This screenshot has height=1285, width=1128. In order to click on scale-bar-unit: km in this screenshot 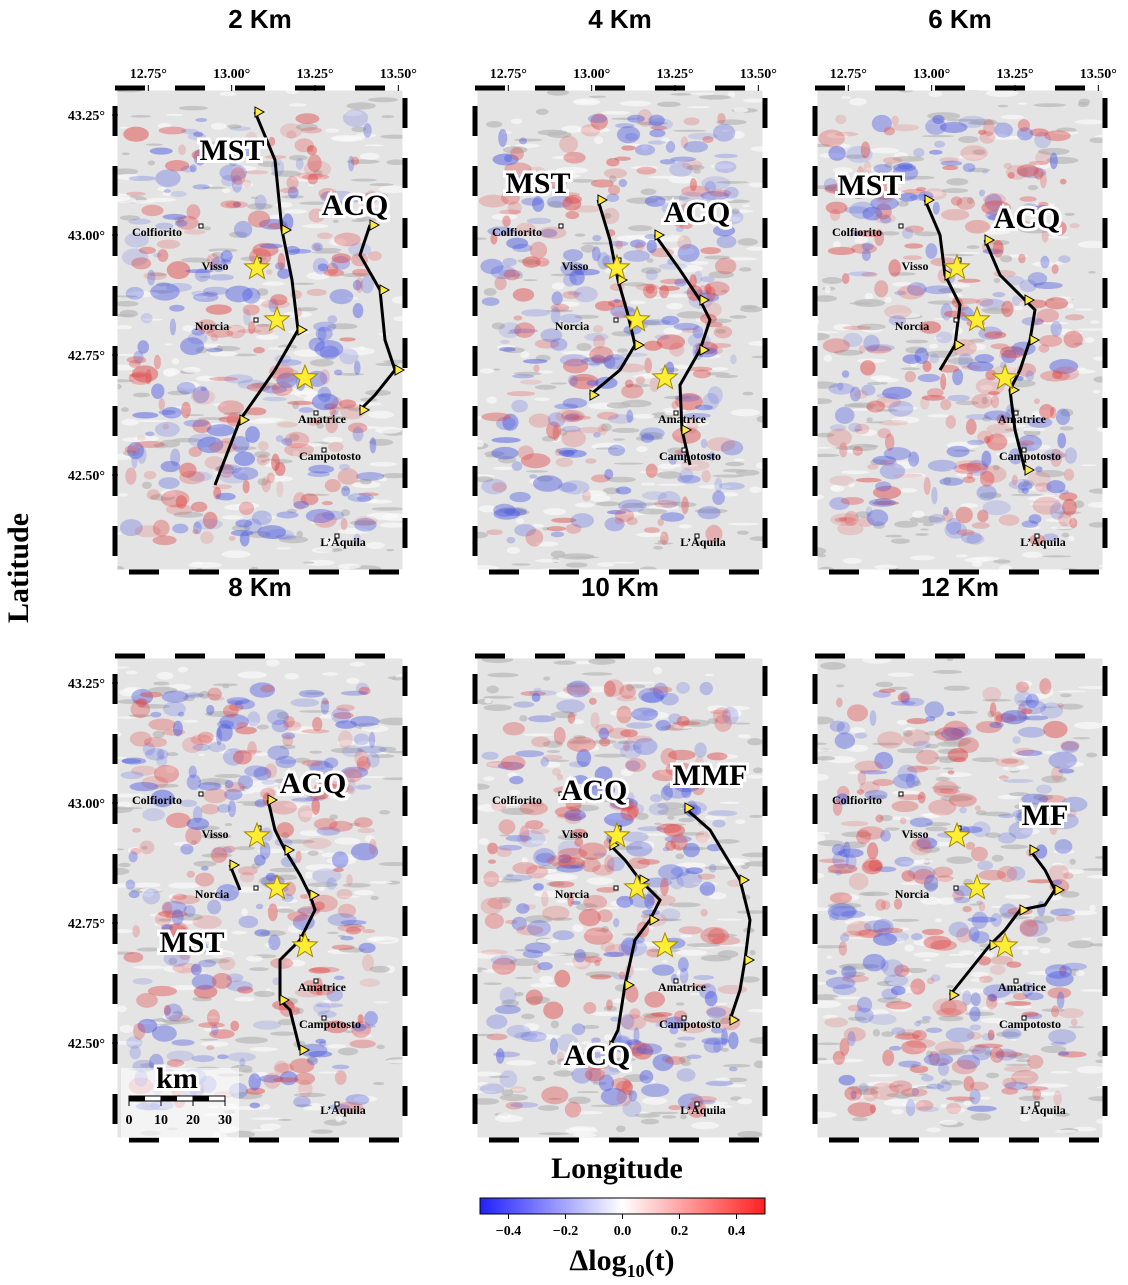, I will do `click(177, 1078)`.